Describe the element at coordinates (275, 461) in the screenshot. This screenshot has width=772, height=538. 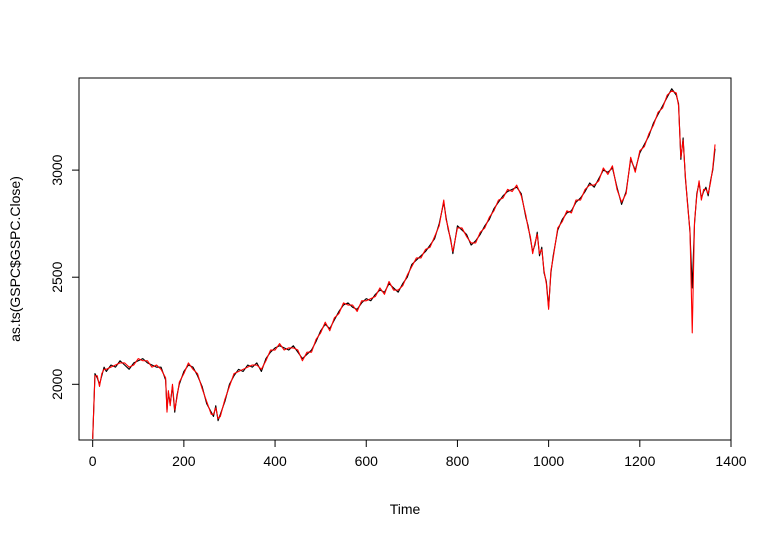
I see `x-tick-label: 400` at that location.